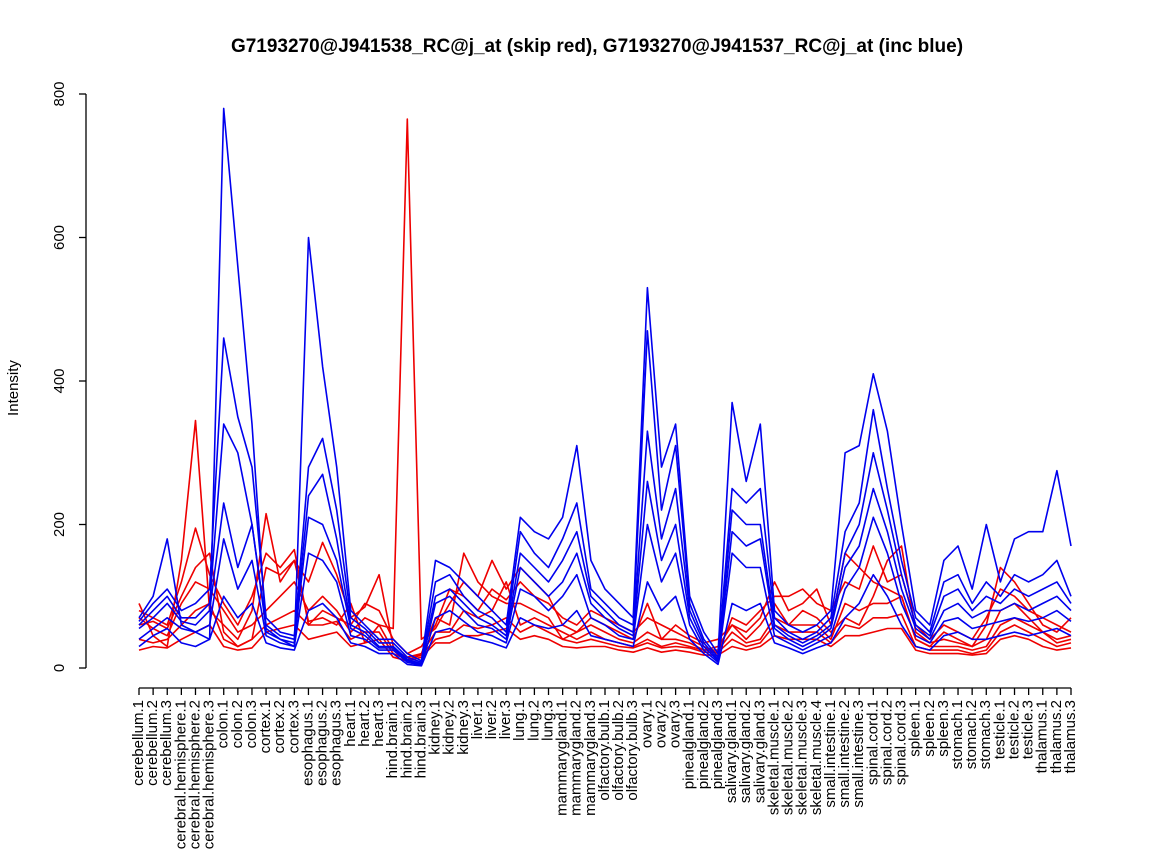  What do you see at coordinates (138, 743) in the screenshot?
I see `x-tick-label: cerebellum.1` at bounding box center [138, 743].